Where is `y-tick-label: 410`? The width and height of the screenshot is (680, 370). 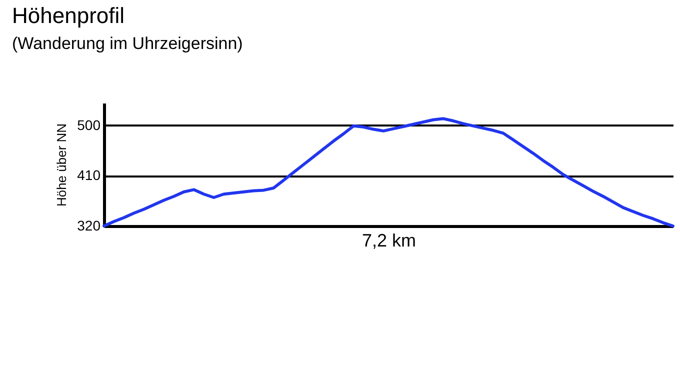
y-tick-label: 410 is located at coordinates (89, 175).